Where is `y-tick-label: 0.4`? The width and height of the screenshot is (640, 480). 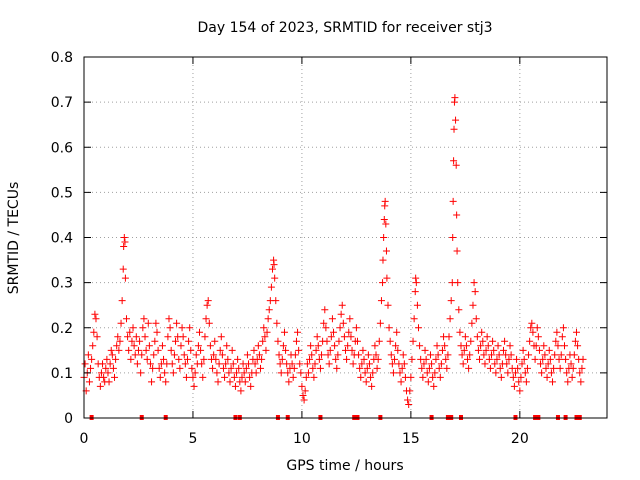
y-tick-label: 0.4 is located at coordinates (62, 239).